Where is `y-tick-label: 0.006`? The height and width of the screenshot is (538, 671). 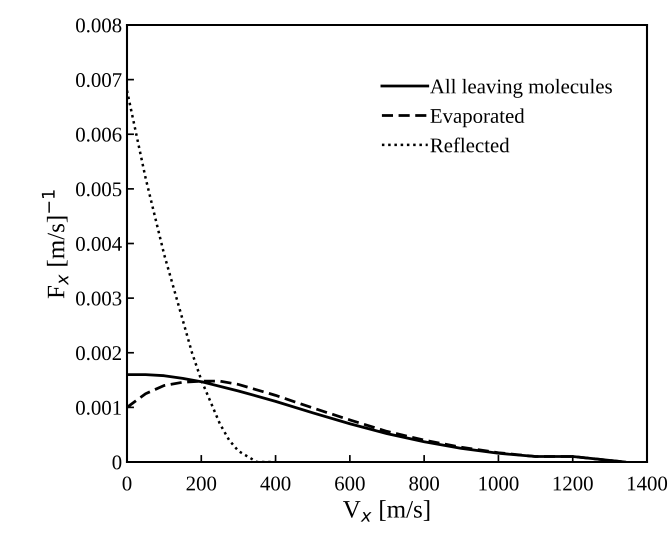
y-tick-label: 0.006 is located at coordinates (99, 135).